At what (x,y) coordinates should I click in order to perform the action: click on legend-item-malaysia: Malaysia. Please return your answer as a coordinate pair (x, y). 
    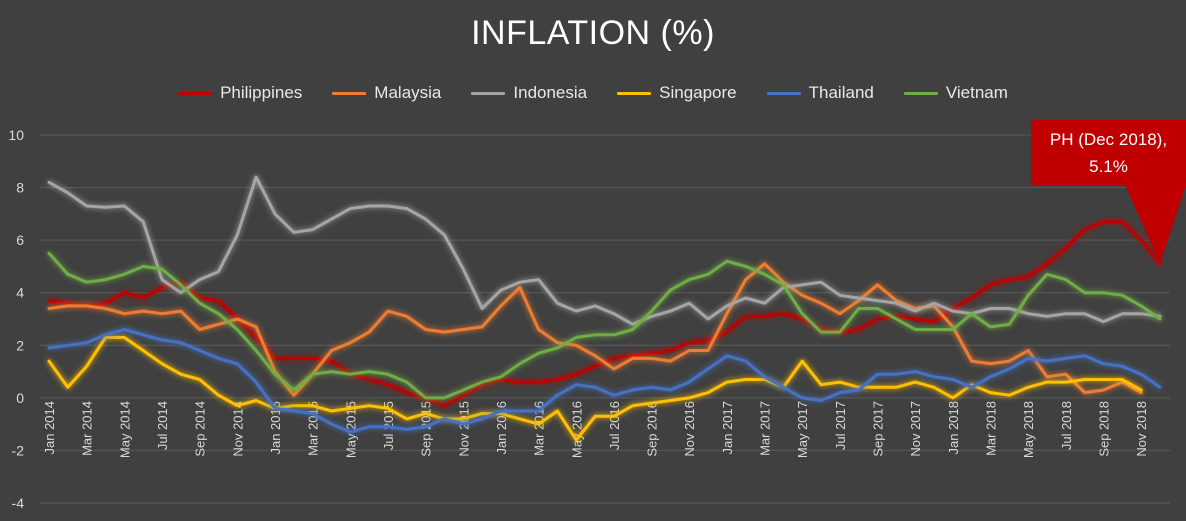
    Looking at the image, I should click on (386, 93).